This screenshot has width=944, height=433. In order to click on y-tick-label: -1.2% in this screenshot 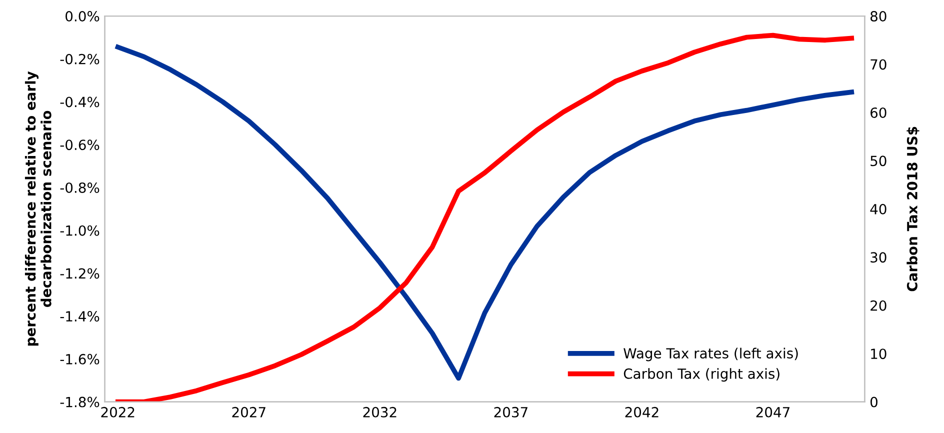, I will do `click(80, 273)`.